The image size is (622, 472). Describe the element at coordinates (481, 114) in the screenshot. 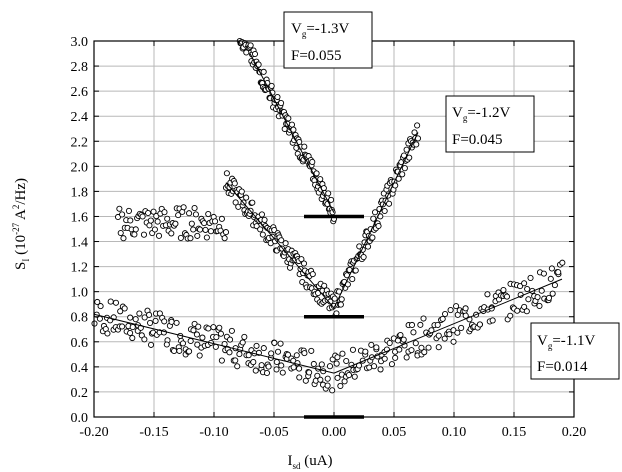

I see `svg-text: Vg=-1.2V` at that location.